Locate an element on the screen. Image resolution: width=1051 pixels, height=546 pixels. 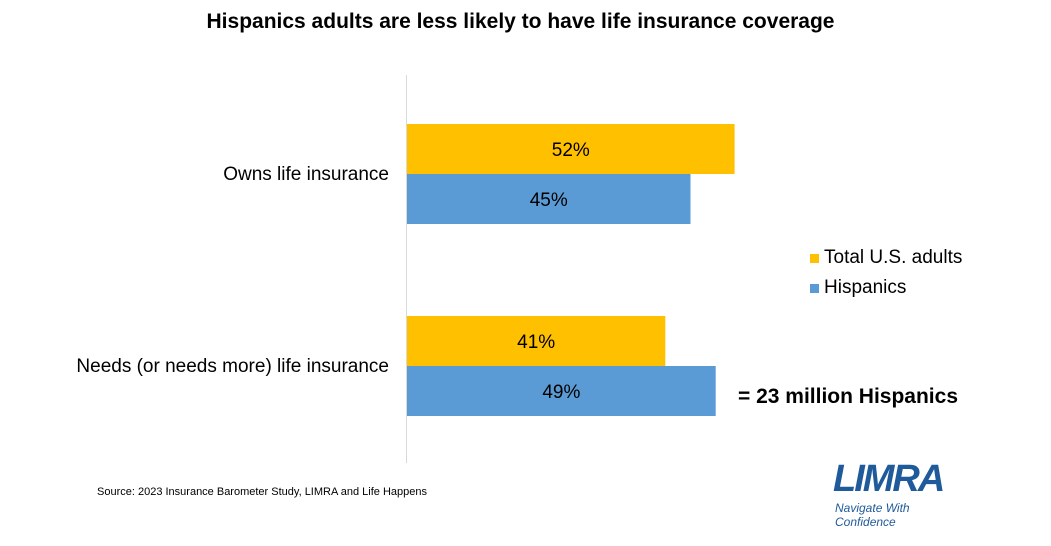
legend-label-hispanics: Hispanics is located at coordinates (865, 287).